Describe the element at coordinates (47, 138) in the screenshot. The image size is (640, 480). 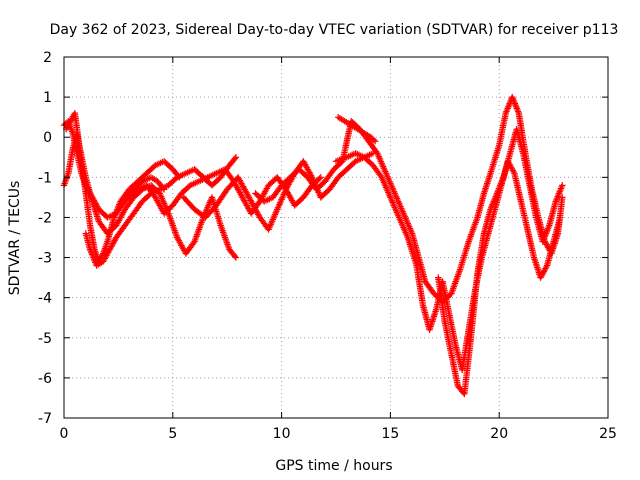
I see `y-tick-label: 0` at that location.